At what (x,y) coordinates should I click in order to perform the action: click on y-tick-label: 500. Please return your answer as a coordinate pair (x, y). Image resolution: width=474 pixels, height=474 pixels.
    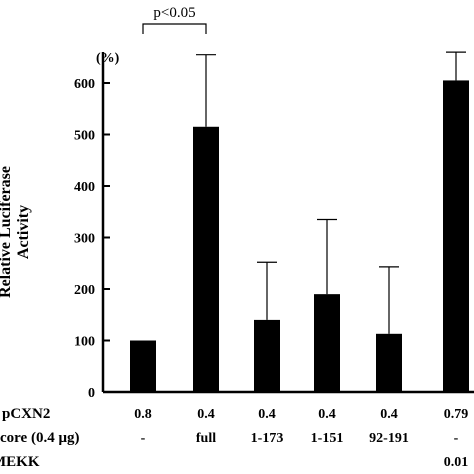
    Looking at the image, I should click on (84, 136).